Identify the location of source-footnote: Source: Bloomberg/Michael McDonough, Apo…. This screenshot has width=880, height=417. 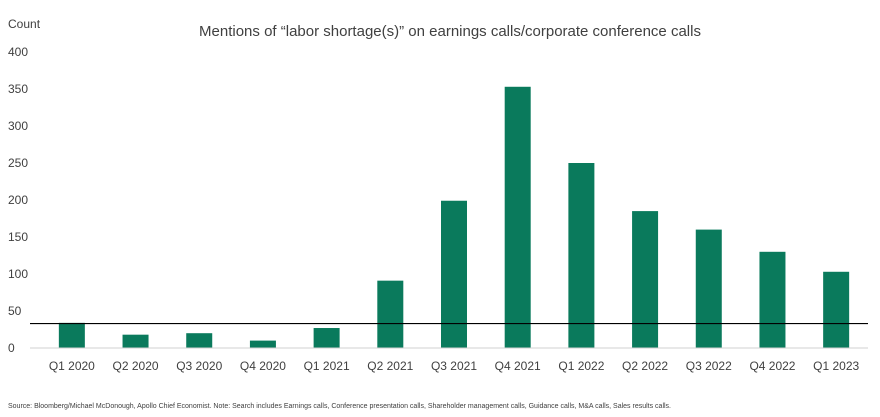
(339, 406).